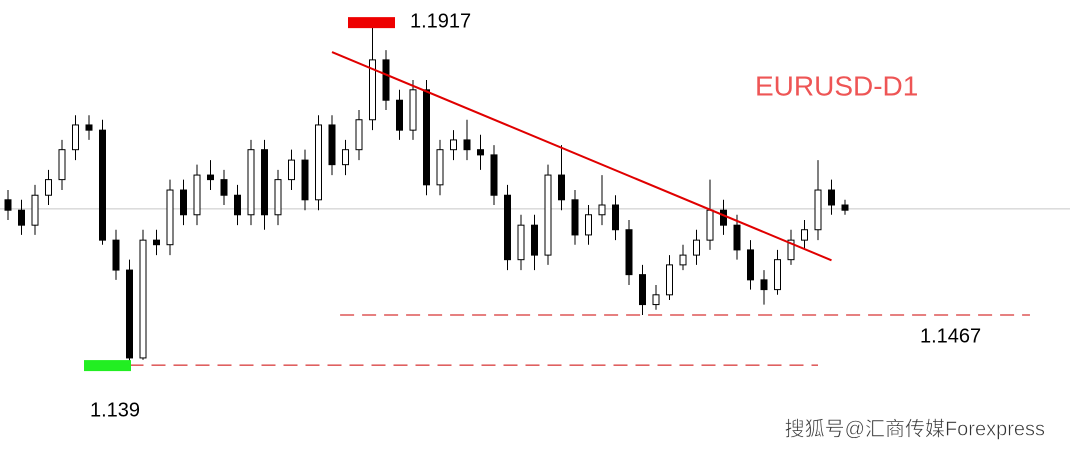  I want to click on level-label: 1.1917, so click(440, 21).